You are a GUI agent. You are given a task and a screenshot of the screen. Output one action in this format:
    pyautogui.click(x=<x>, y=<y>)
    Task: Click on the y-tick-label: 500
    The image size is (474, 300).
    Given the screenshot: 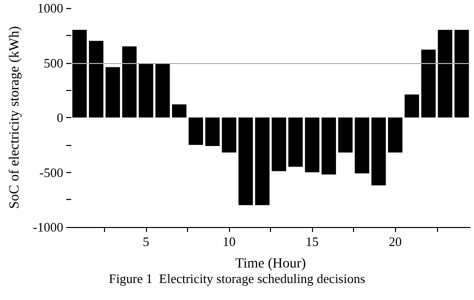 What is the action you would take?
    pyautogui.click(x=54, y=62)
    